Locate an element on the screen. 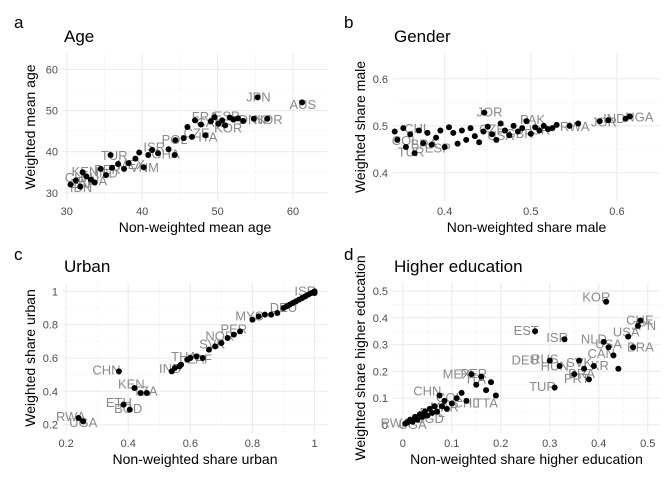 The height and width of the screenshot is (480, 672). y-tick-label: 50 is located at coordinates (52, 112).